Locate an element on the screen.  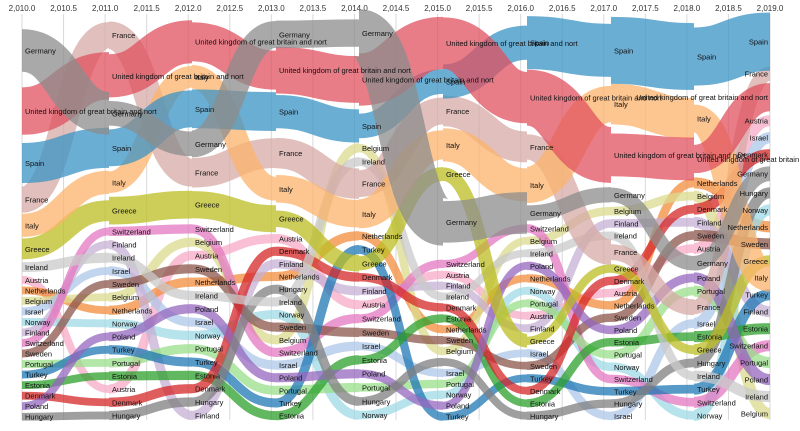
flow-spain is located at coordinates (317, 118).